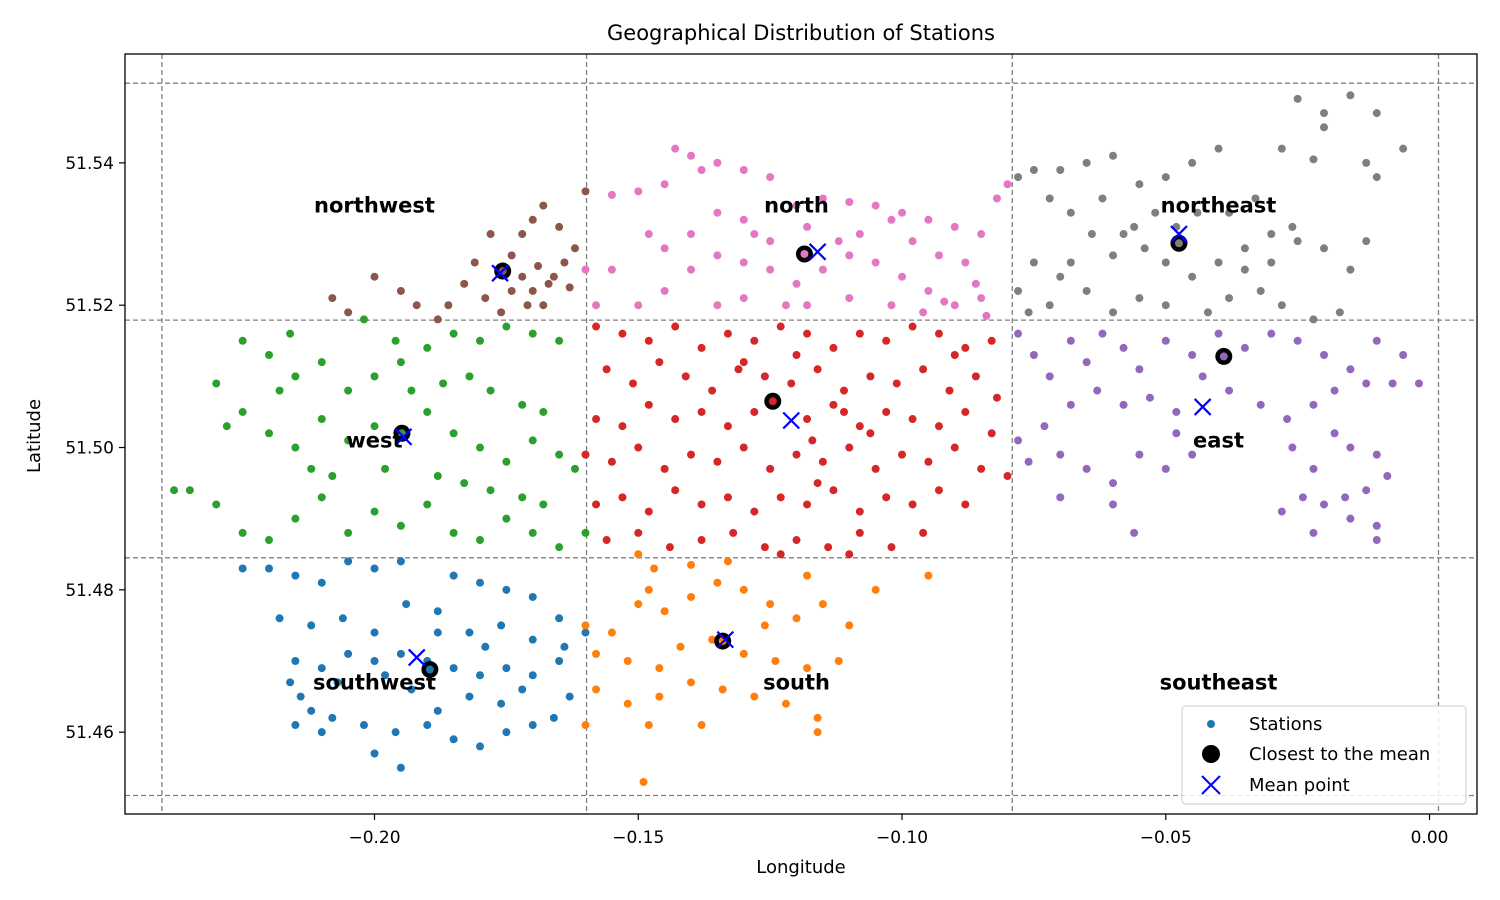  I want to click on legend-closest-label: Closest to the mean, so click(1339, 754).